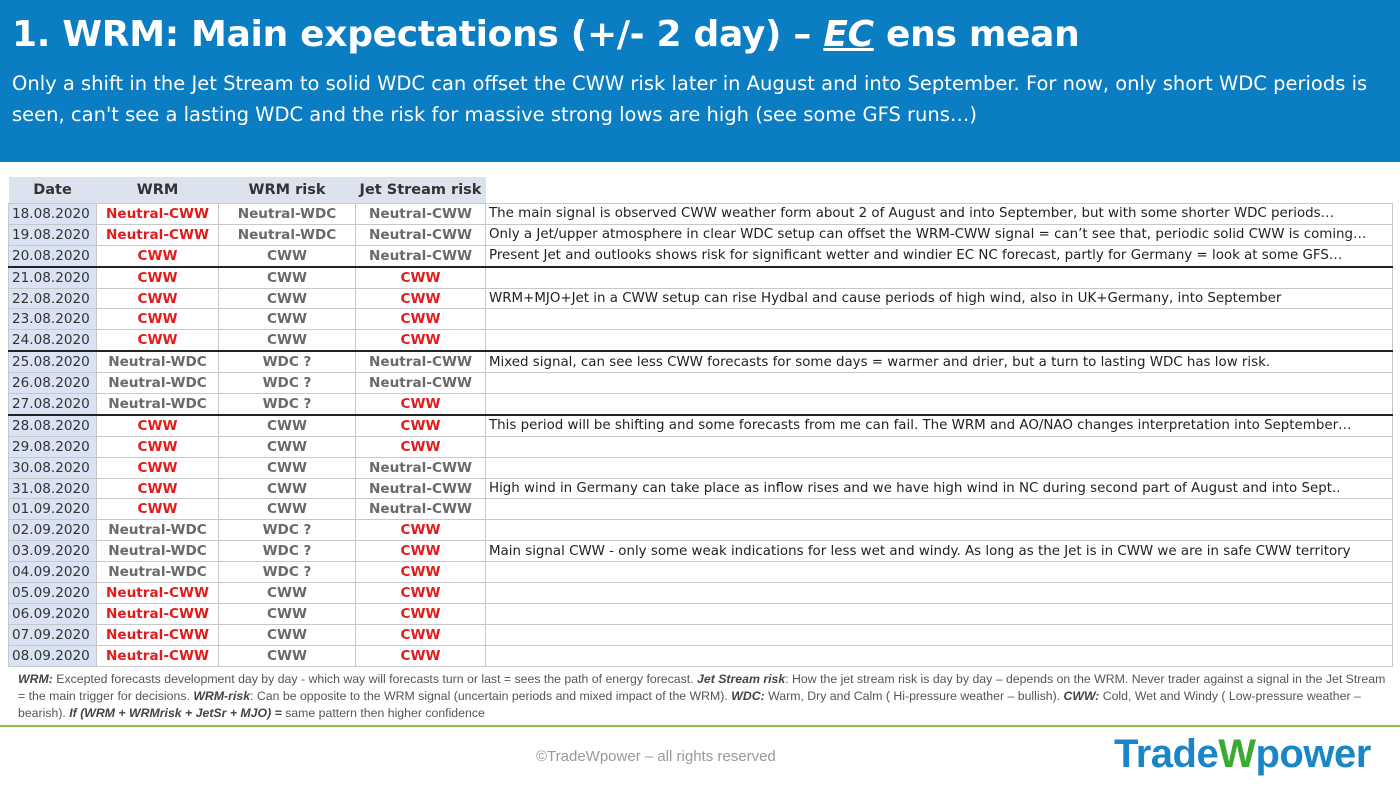 This screenshot has height=788, width=1400. Describe the element at coordinates (976, 34) in the screenshot. I see `title-part: ens mean` at that location.